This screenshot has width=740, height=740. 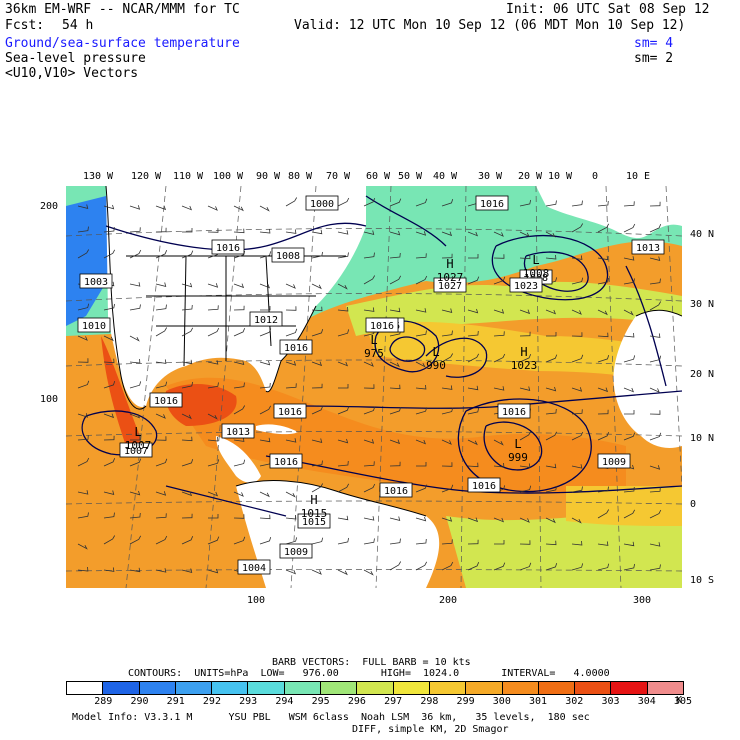 I want to click on colorbar-label: 289, so click(x=103, y=701).